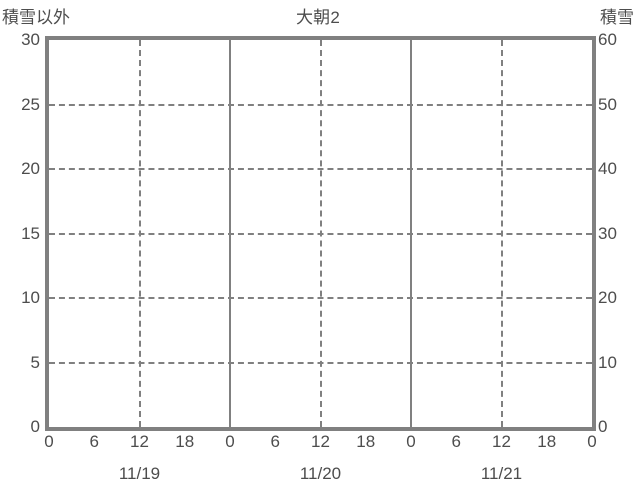 The height and width of the screenshot is (501, 636). Describe the element at coordinates (603, 426) in the screenshot. I see `right-axis-tick-label: 0` at that location.